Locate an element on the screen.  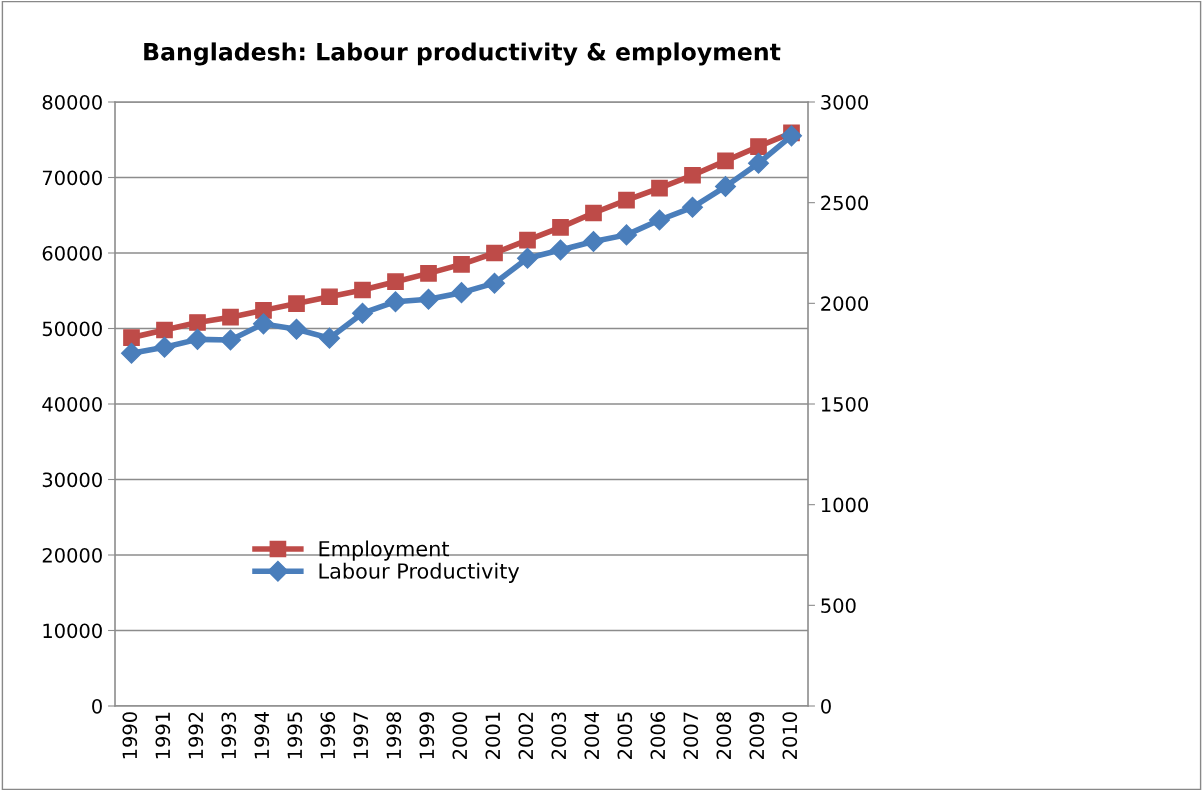
x-tick-label: 1992 is located at coordinates (196, 735).